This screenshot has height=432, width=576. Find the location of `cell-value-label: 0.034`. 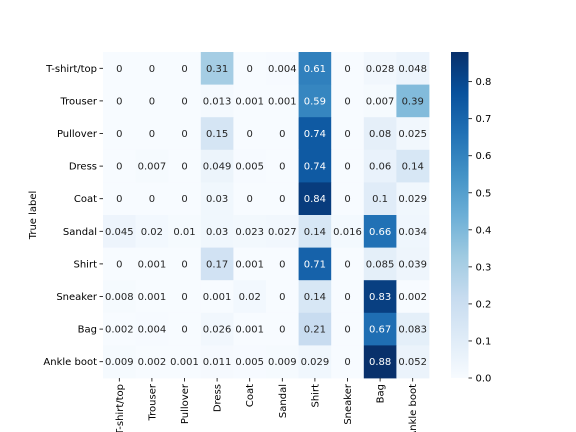

cell-value-label: 0.034 is located at coordinates (412, 232).